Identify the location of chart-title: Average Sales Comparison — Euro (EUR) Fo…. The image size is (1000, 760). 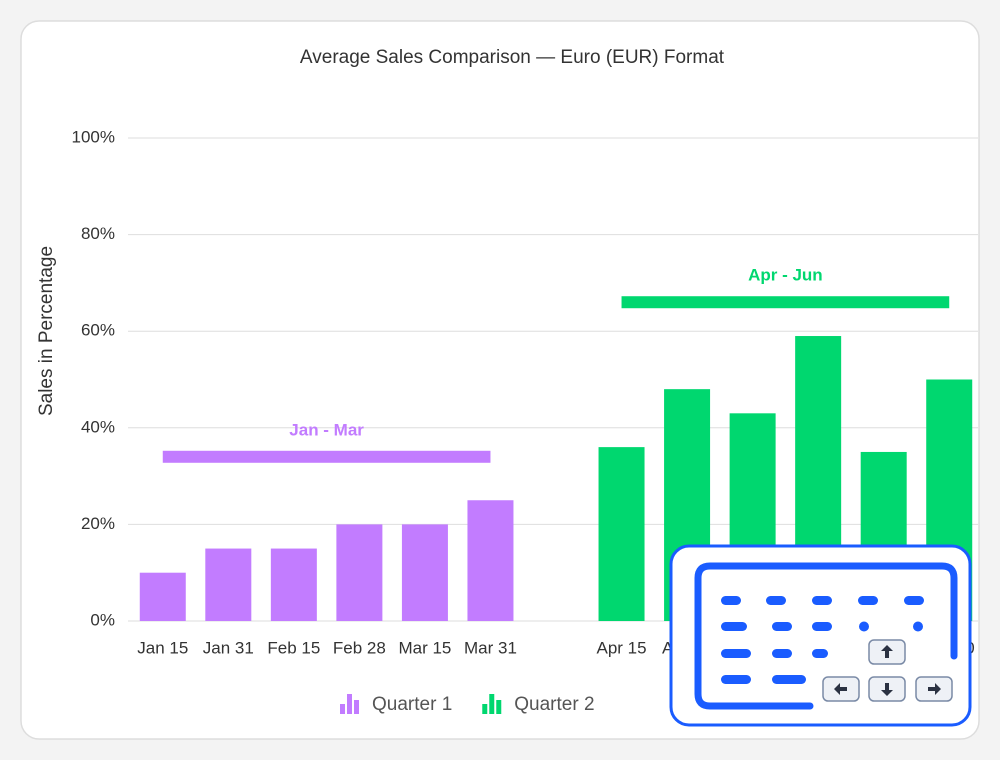
(512, 57).